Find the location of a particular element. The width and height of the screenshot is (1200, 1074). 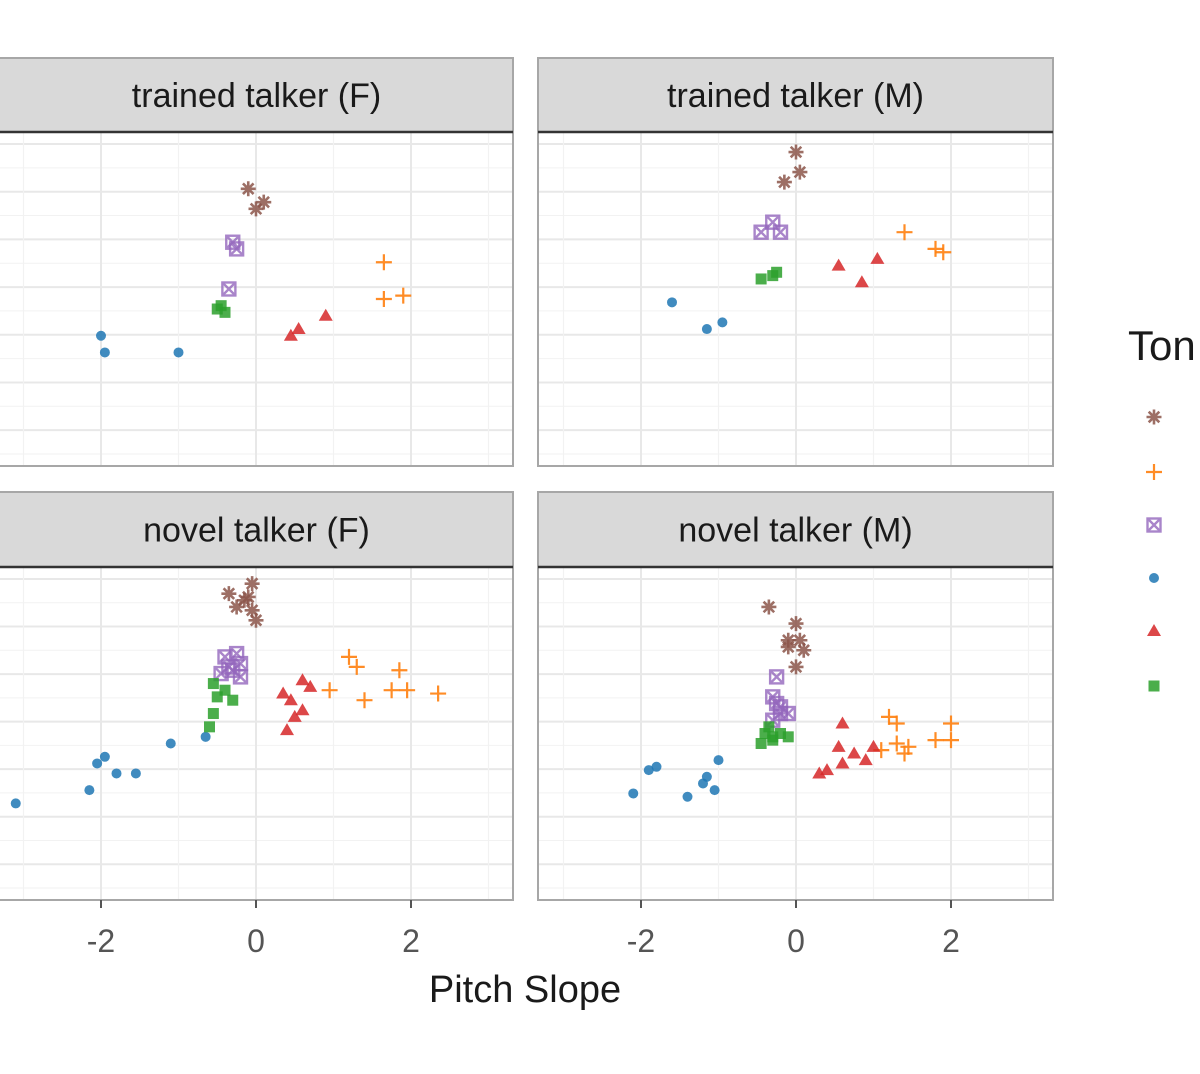

x-tick-label: 0 is located at coordinates (796, 941).